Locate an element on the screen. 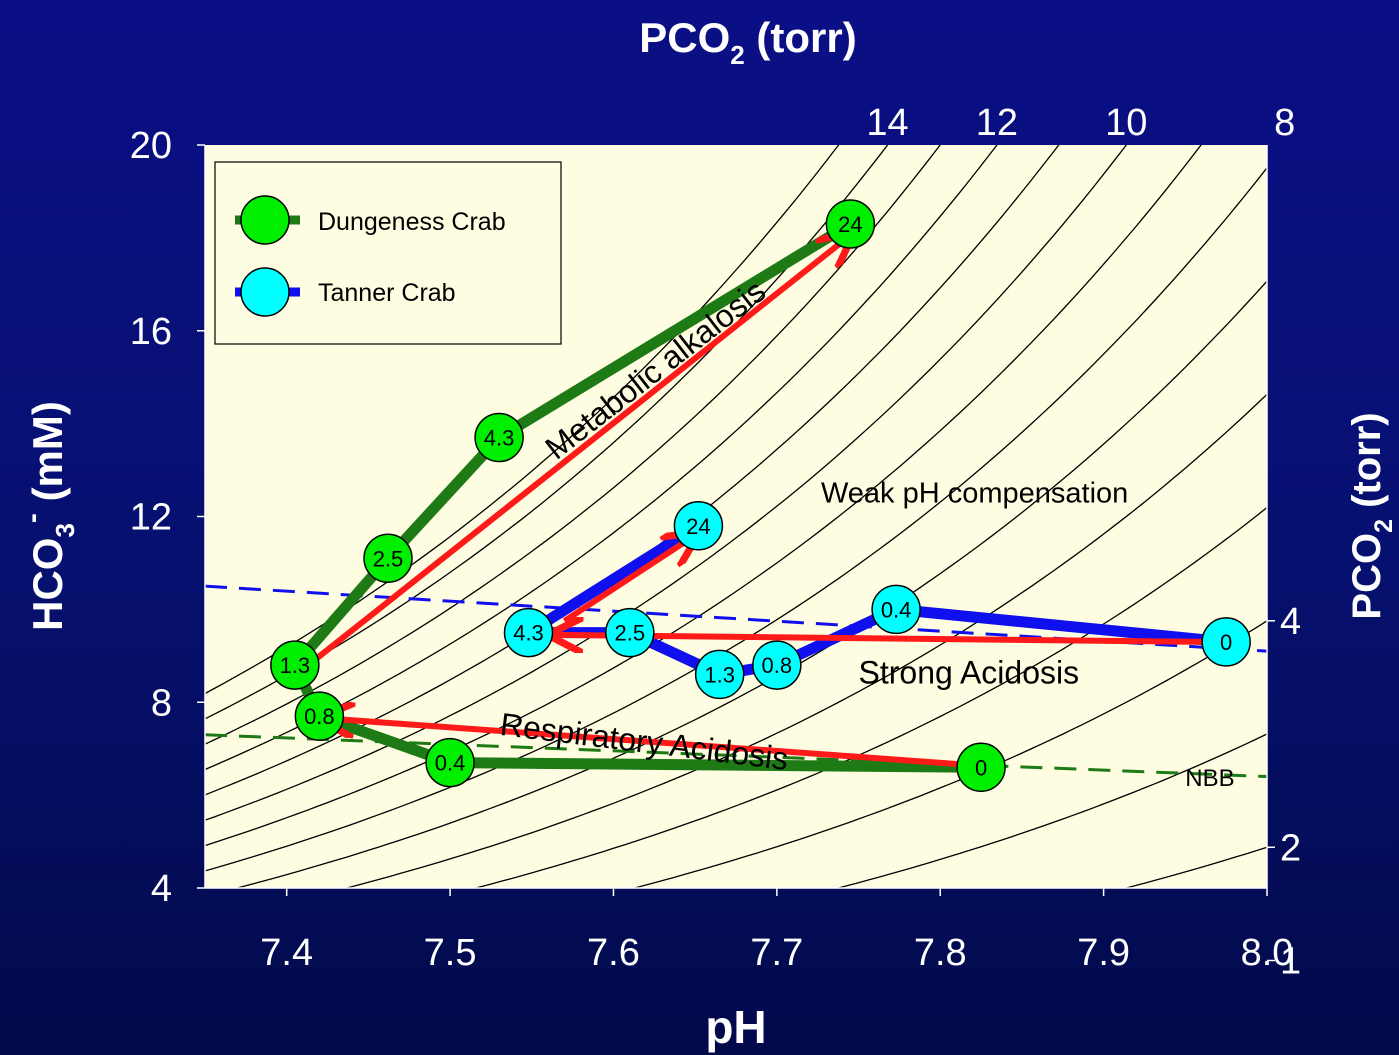  legend-box is located at coordinates (388, 253).